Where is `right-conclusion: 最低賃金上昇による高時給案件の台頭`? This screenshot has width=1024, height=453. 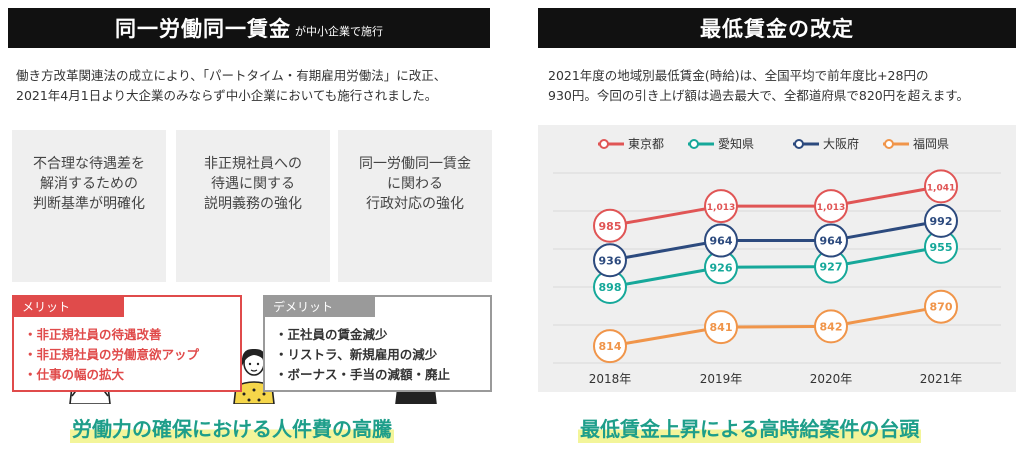
right-conclusion: 最低賃金上昇による高時給案件の台頭 is located at coordinates (750, 428).